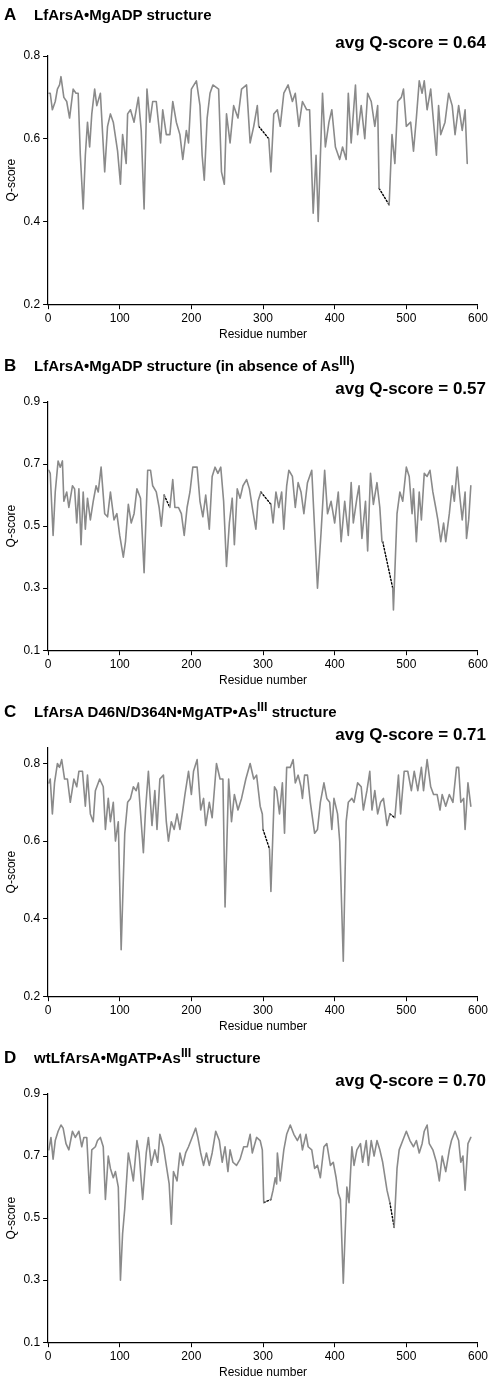 This screenshot has width=490, height=1386. I want to click on text: avg Q-score = 0.70, so click(410, 1081).